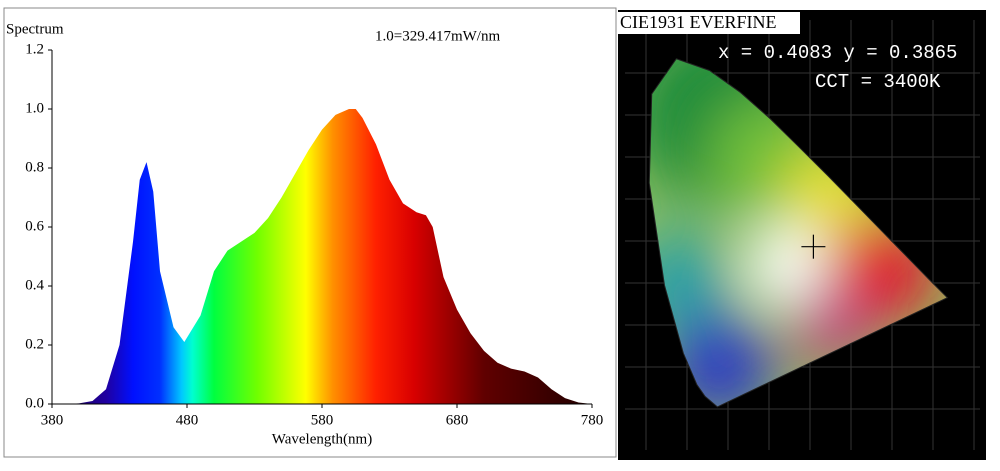  Describe the element at coordinates (34, 285) in the screenshot. I see `y-tick-label: 0.4` at that location.